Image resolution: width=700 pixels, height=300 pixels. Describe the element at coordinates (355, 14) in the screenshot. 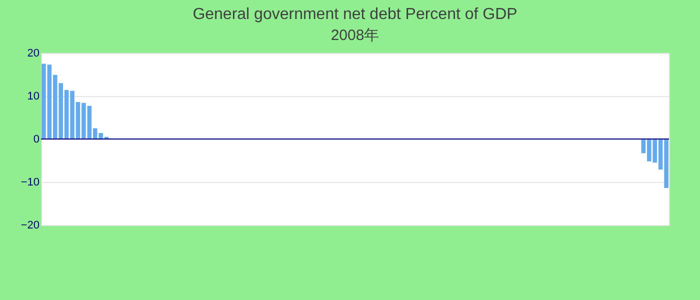

I see `chart-title: General government net debt Percent of GDP` at that location.